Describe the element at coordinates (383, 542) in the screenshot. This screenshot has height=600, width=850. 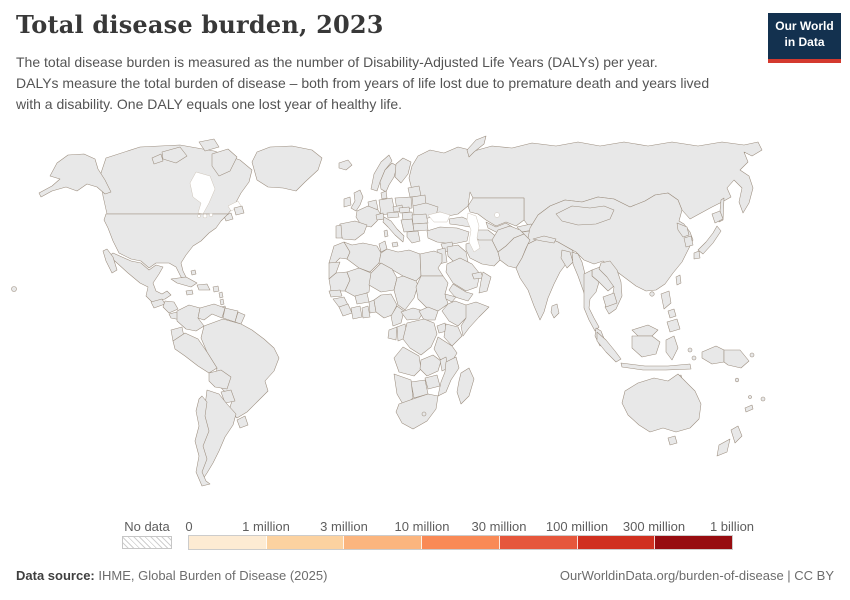
I see `legend-segment-3-10m` at that location.